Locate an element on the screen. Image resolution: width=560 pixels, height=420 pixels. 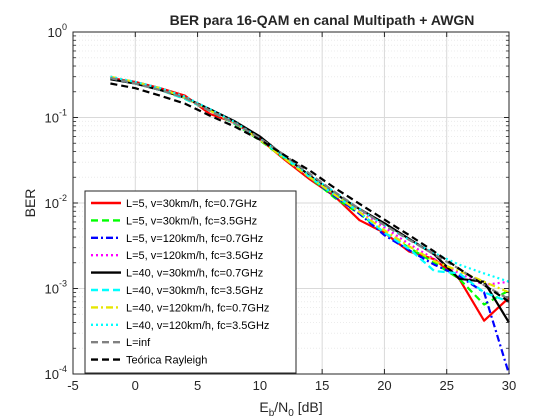
legend-label: L=5, v=30km/h, fc=0.7GHz is located at coordinates (191, 204).